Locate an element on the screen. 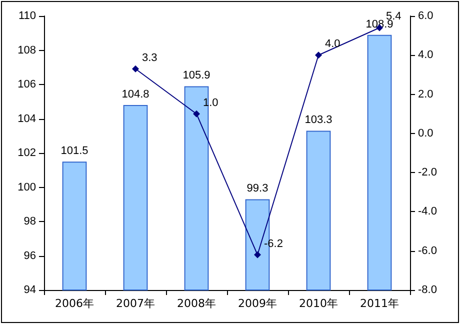 Image resolution: width=460 pixels, height=324 pixels. x-tick-label: 2009年 is located at coordinates (257, 303).